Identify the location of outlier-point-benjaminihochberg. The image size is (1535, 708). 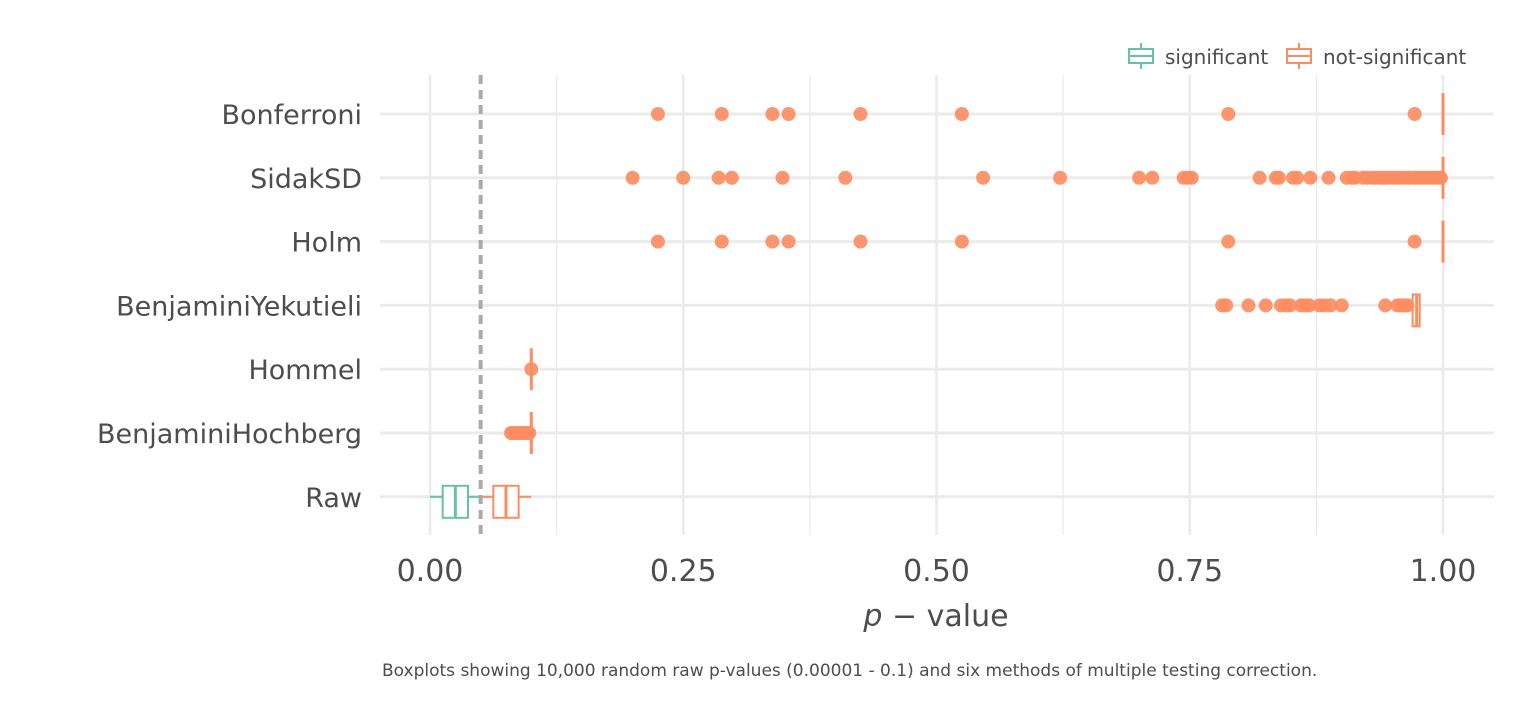
(529, 433).